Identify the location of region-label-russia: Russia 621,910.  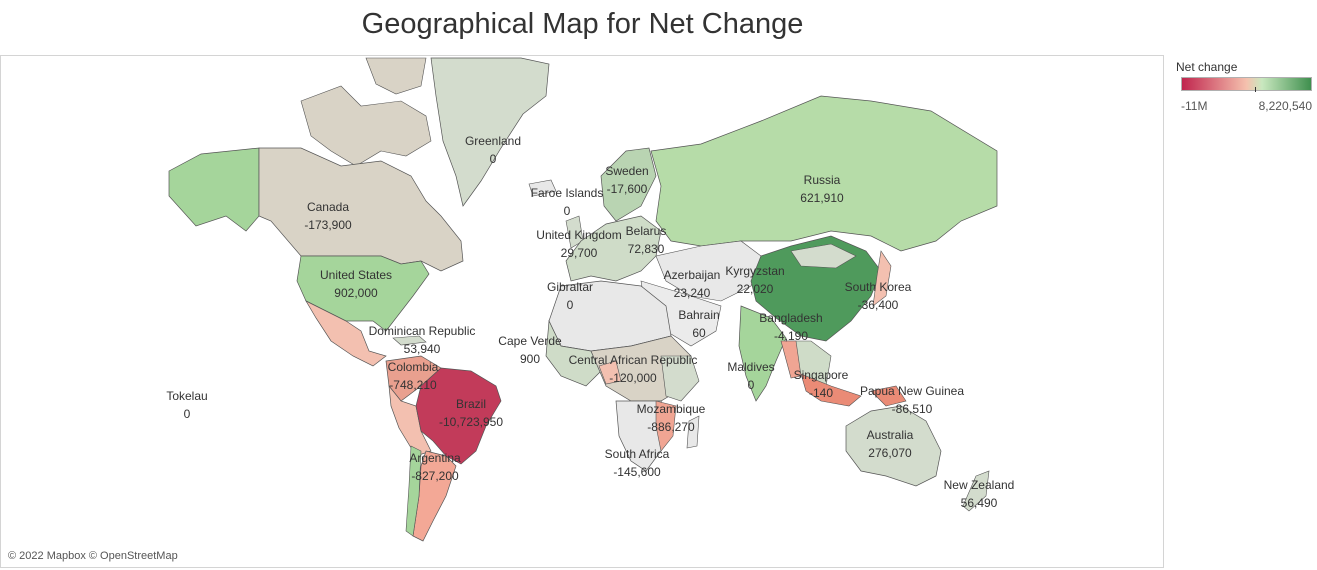
(822, 189).